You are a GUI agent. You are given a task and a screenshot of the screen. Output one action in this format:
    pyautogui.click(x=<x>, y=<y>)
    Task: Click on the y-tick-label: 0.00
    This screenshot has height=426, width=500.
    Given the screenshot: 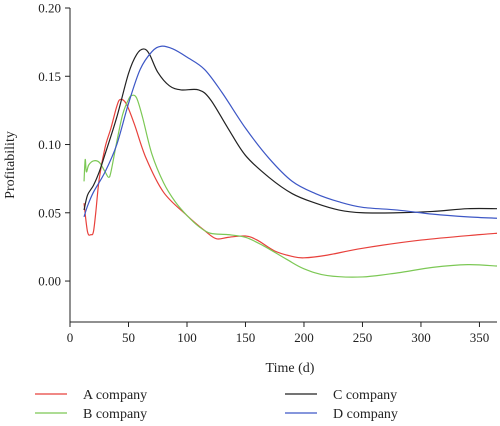 What is the action you would take?
    pyautogui.click(x=49, y=281)
    